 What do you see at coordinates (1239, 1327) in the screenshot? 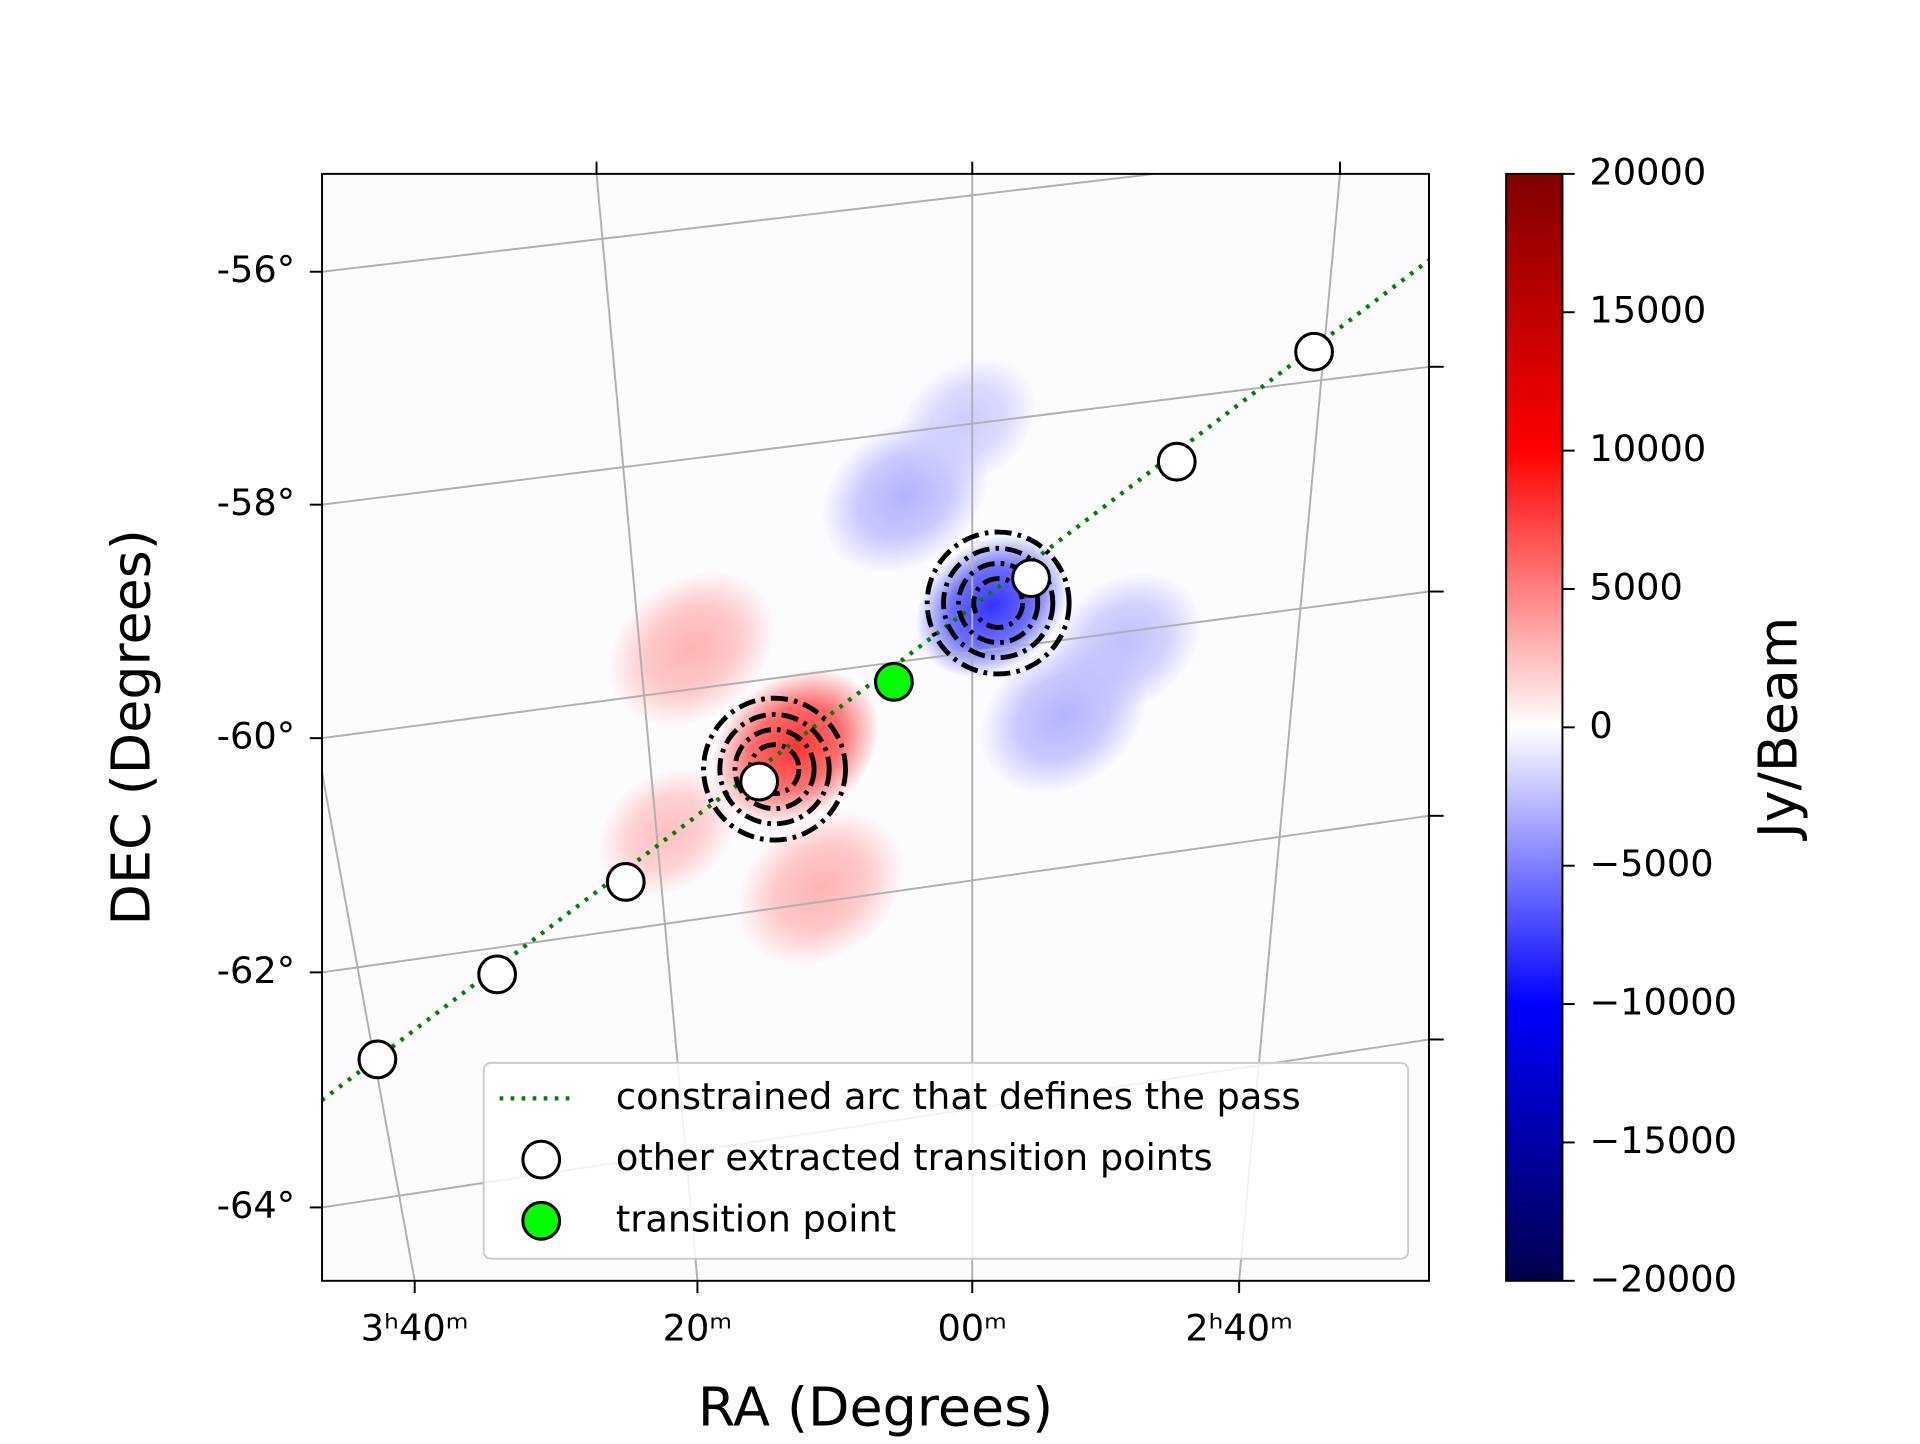
I see `x-tick-label: 2ʰ40ᵐ` at bounding box center [1239, 1327].